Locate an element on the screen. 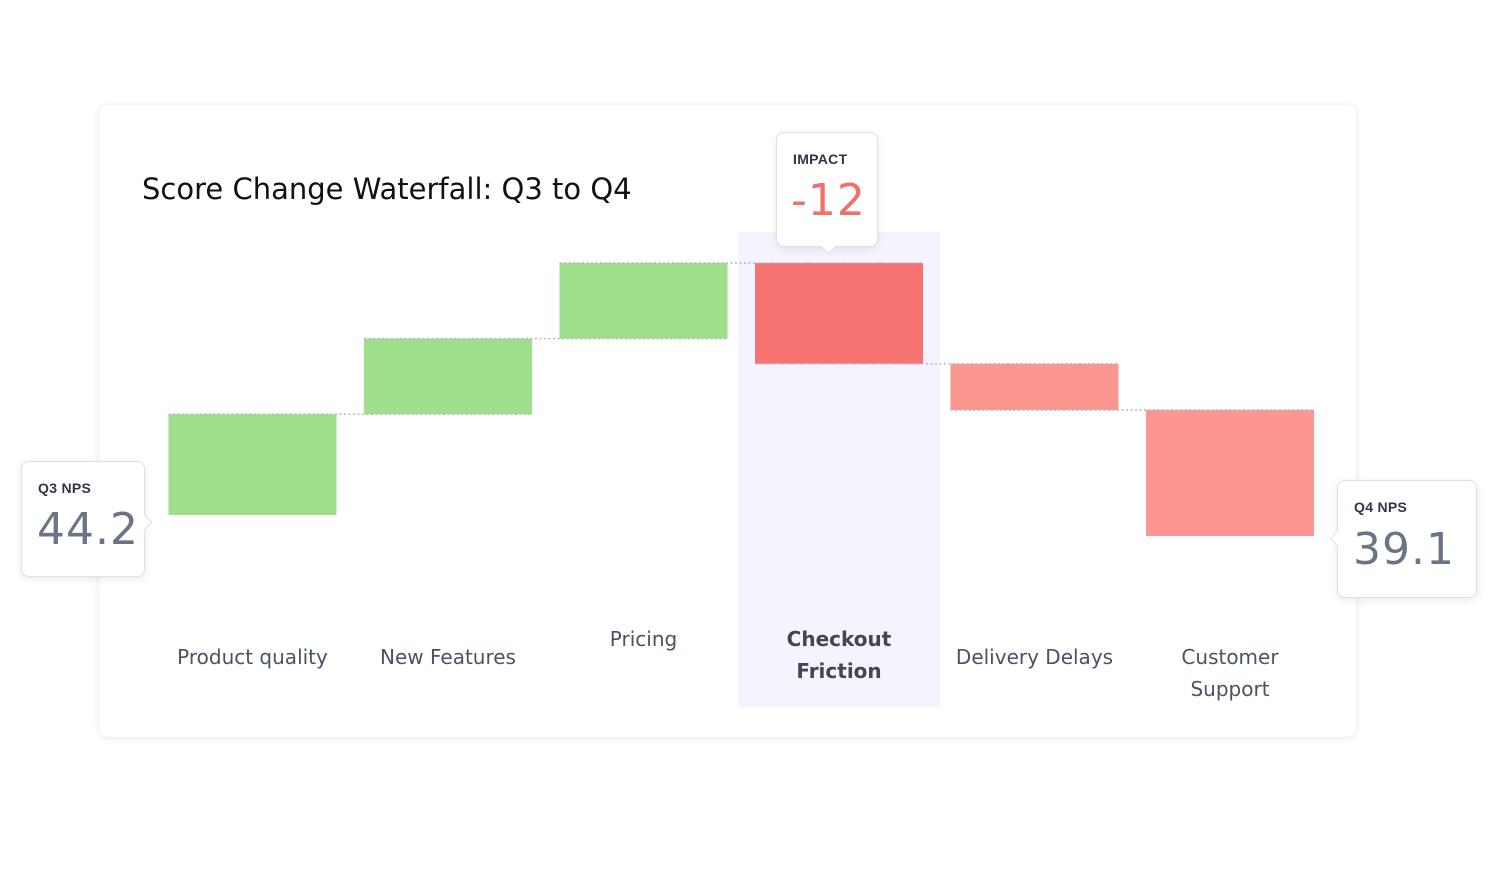  category-label: Checkout Friction is located at coordinates (839, 655).